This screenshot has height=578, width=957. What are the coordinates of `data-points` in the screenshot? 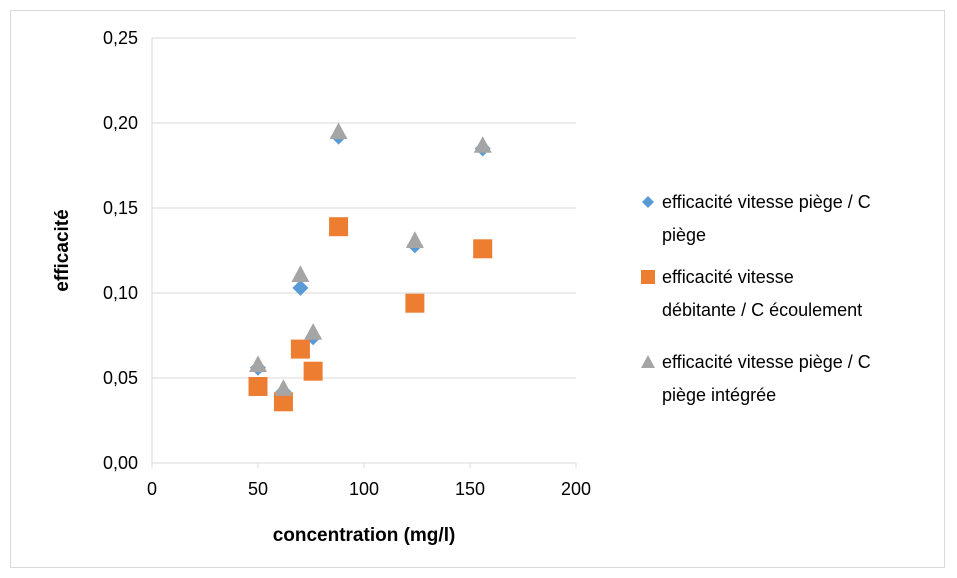 It's located at (370, 267).